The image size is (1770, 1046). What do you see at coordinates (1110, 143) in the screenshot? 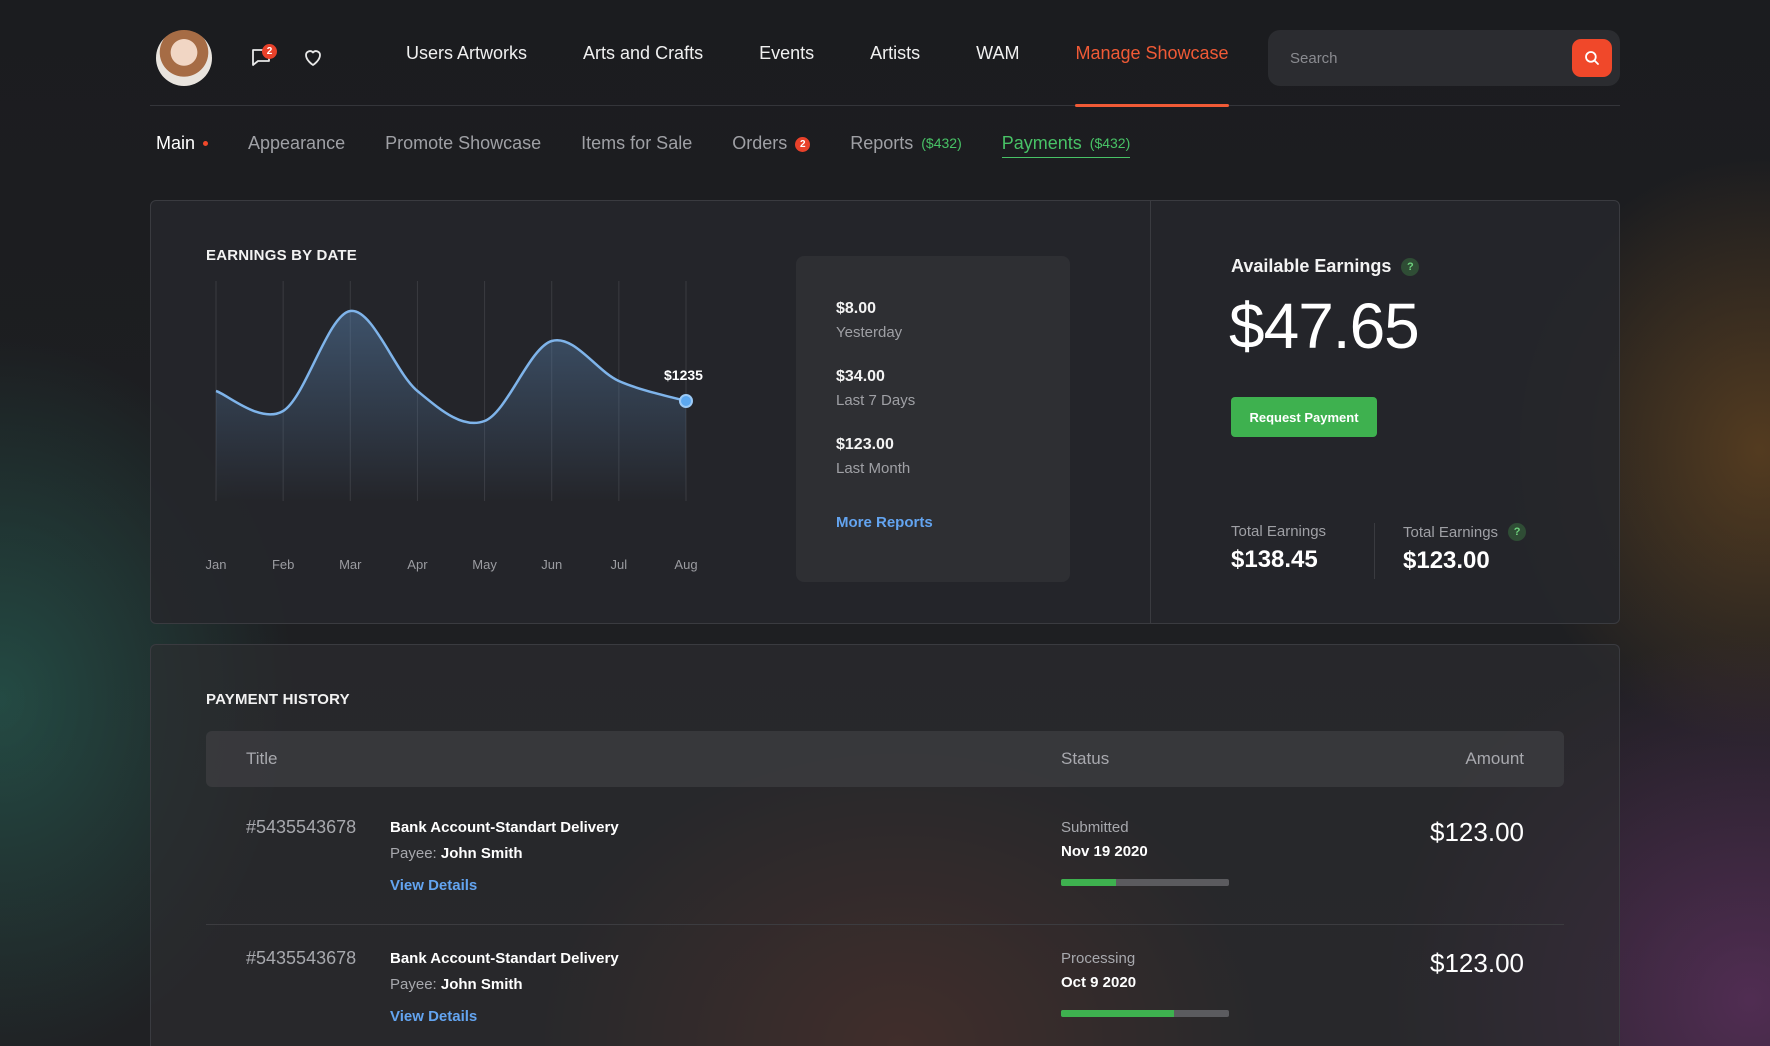
I see `payments-amount: ($432)` at bounding box center [1110, 143].